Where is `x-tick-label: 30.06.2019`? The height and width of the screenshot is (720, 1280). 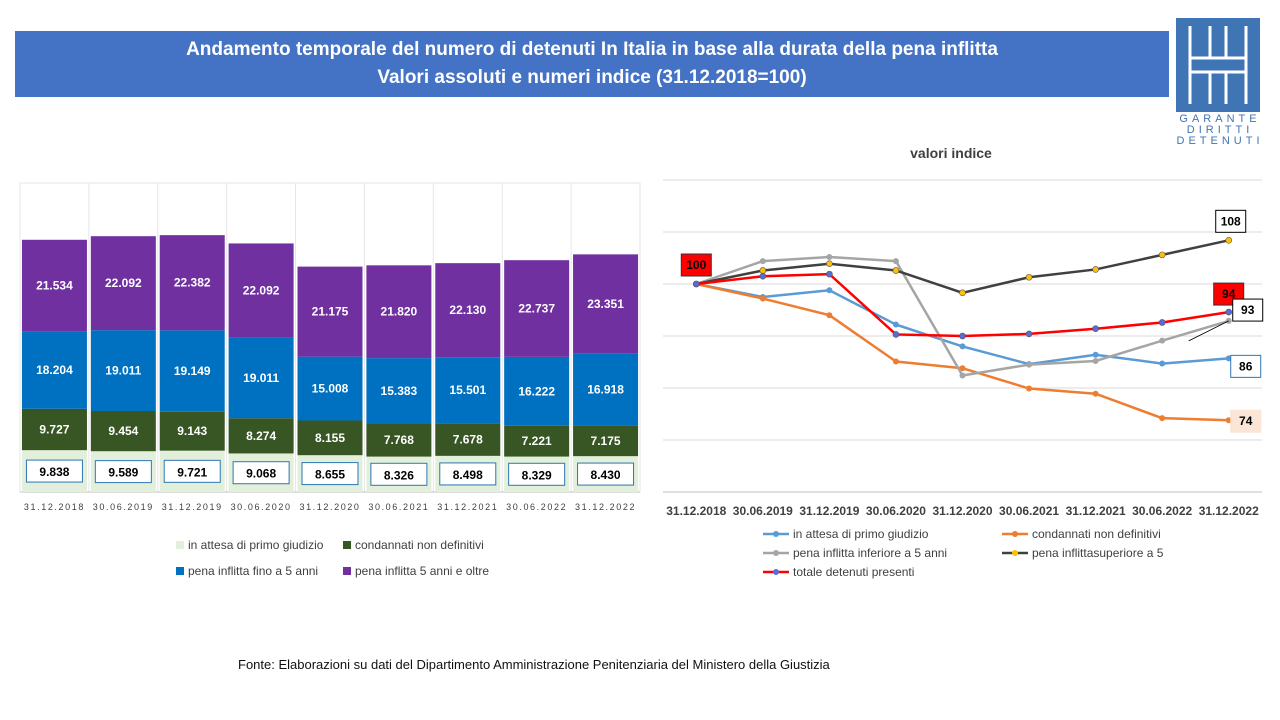 x-tick-label: 30.06.2019 is located at coordinates (763, 511).